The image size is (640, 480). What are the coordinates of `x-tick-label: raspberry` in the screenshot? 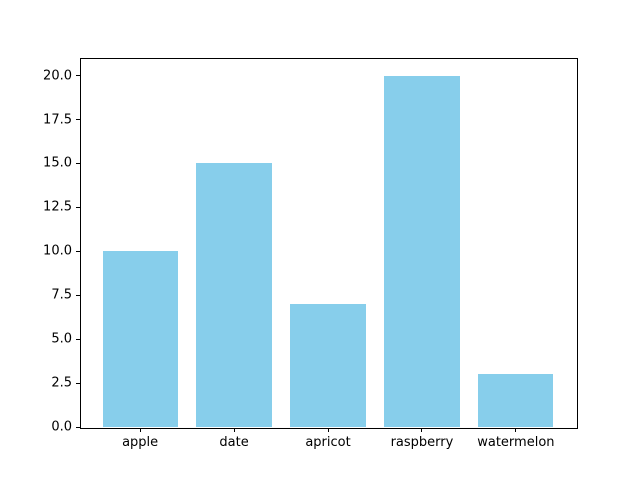 It's located at (422, 442).